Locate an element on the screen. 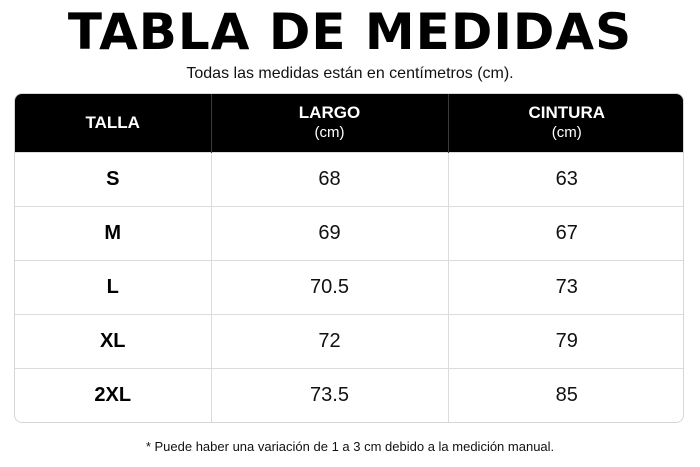  cintura-cell: 79 is located at coordinates (565, 340).